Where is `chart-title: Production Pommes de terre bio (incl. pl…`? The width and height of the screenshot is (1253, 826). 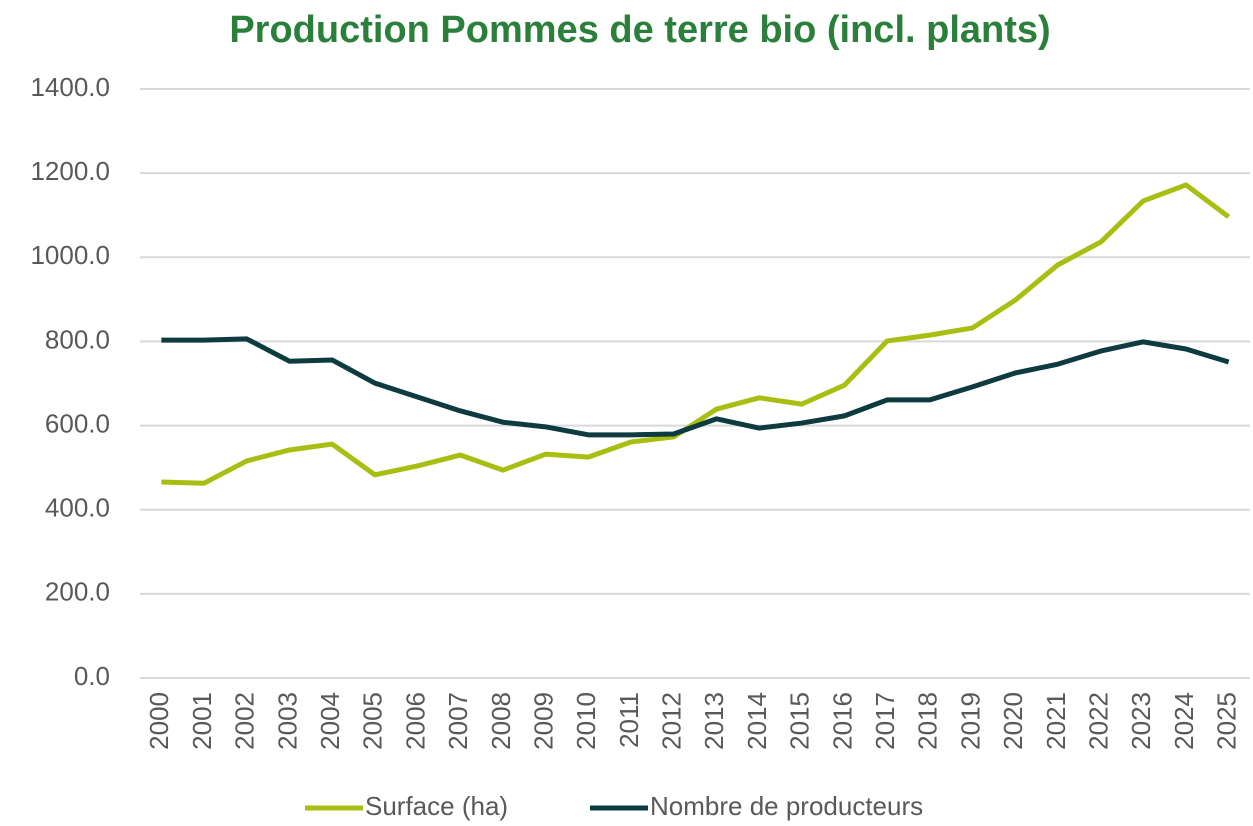 chart-title: Production Pommes de terre bio (incl. pl… is located at coordinates (639, 30).